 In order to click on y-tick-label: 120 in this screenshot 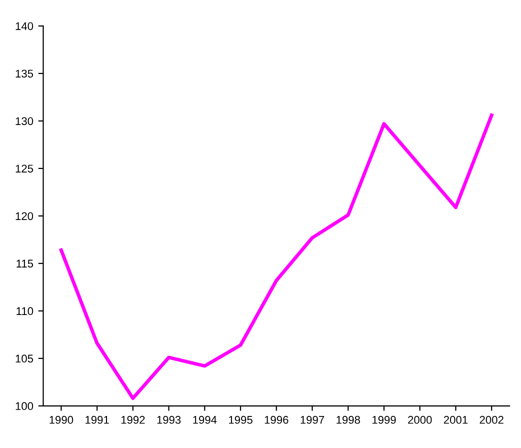, I will do `click(25, 216)`.